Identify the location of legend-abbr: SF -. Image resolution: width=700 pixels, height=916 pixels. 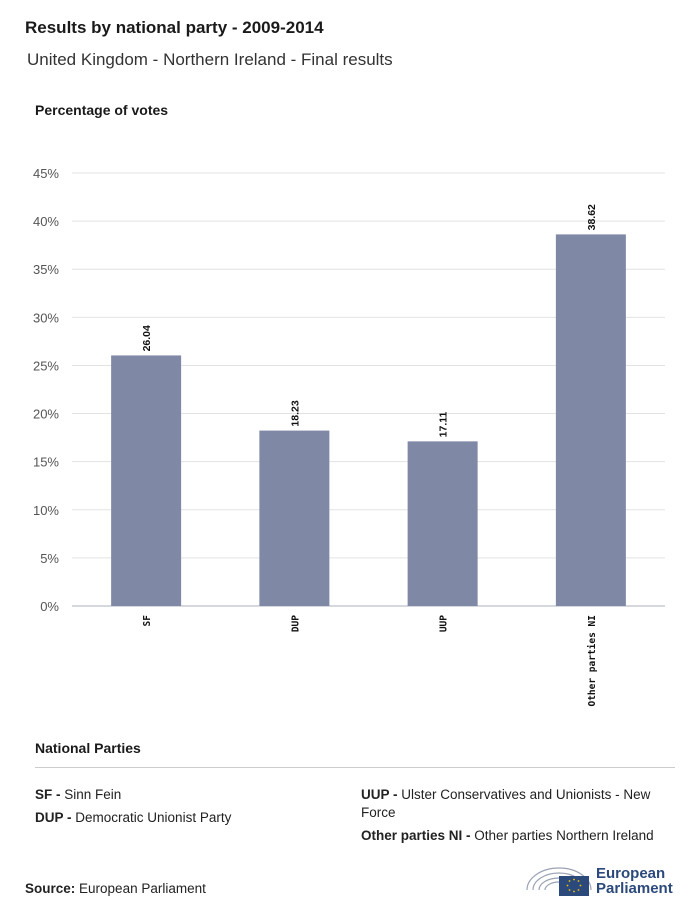
(48, 794).